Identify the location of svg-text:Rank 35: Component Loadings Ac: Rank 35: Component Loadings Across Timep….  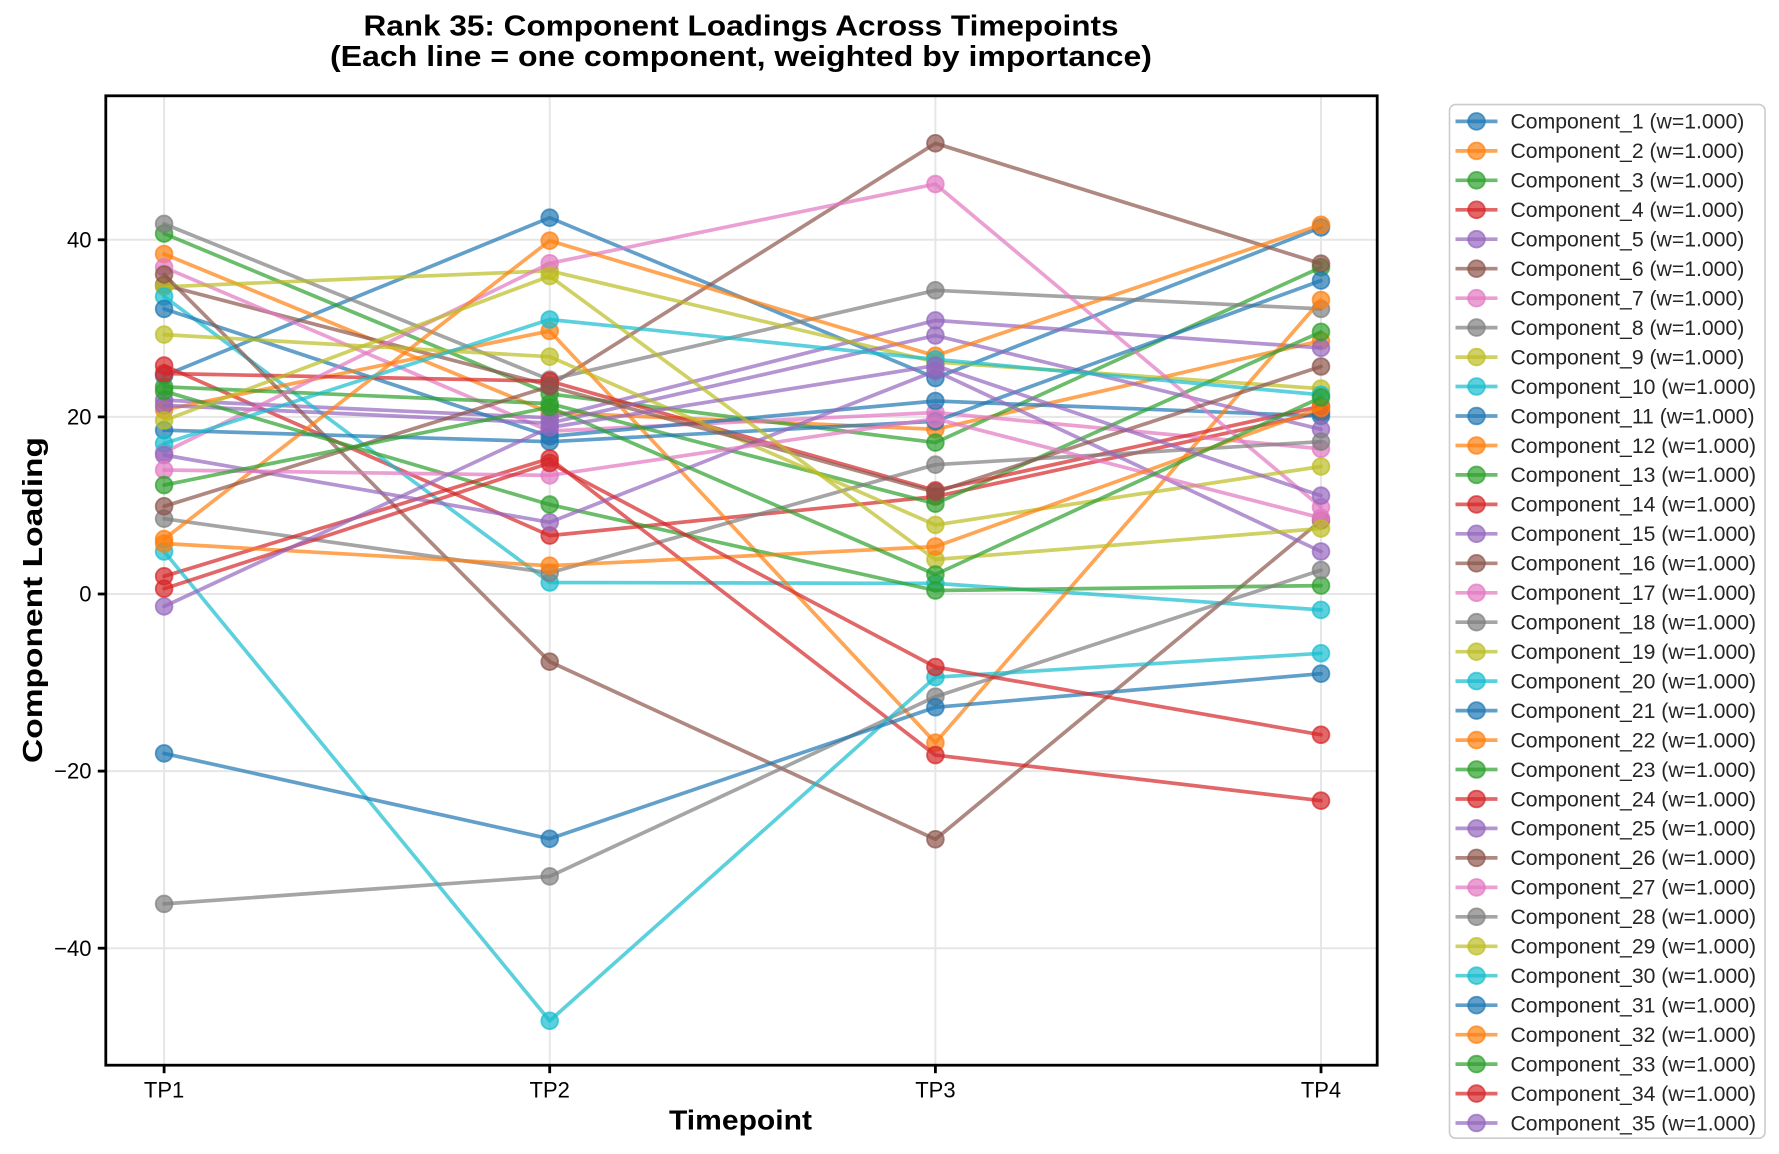
(741, 27).